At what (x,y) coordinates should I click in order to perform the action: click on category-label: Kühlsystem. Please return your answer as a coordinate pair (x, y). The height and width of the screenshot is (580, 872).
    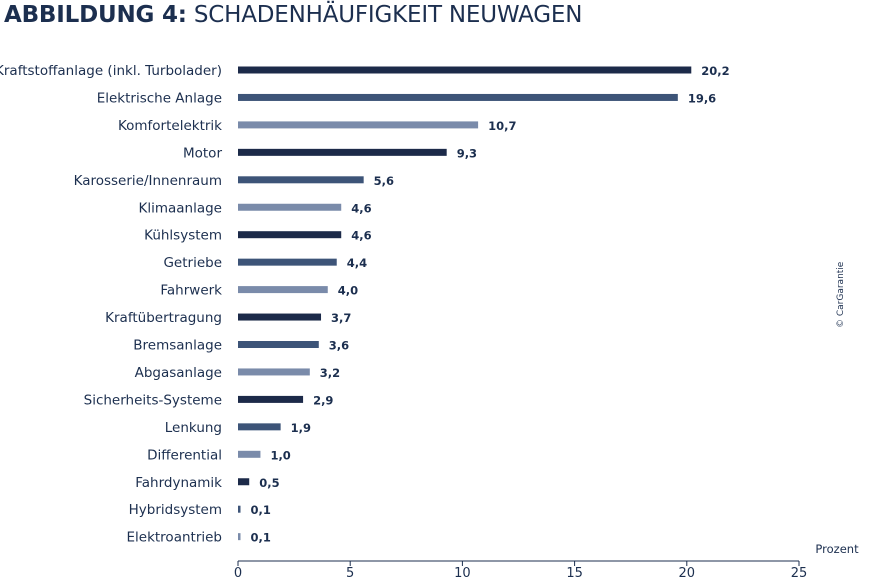
    Looking at the image, I should click on (183, 236).